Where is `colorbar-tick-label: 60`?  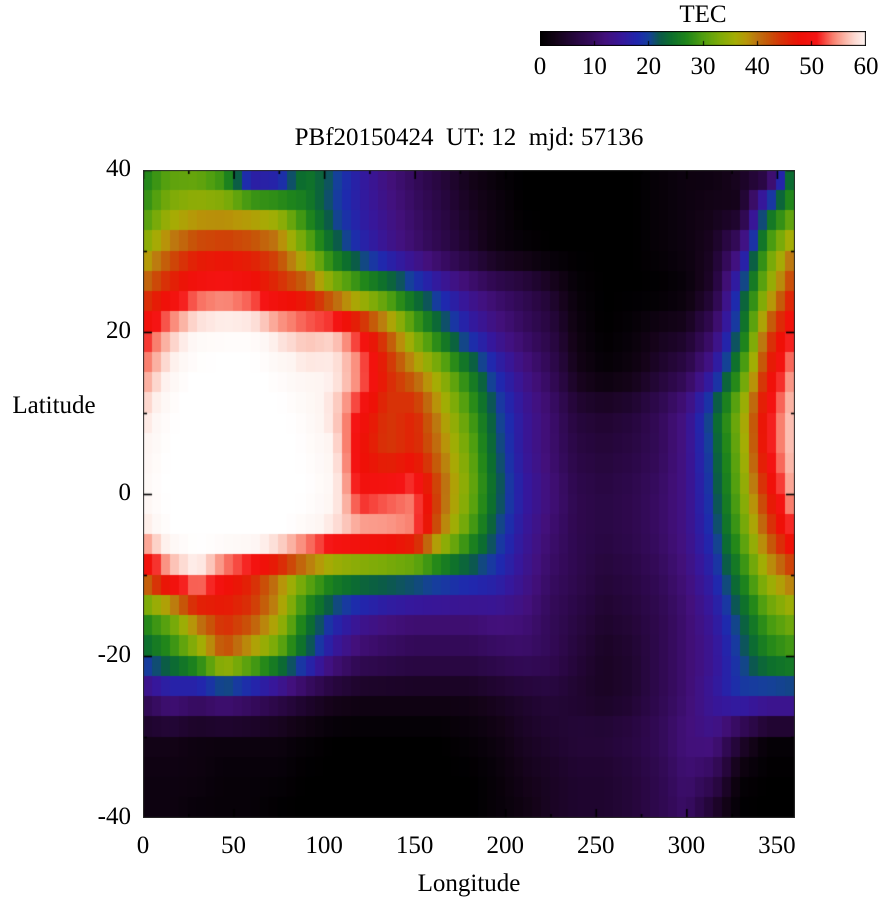
colorbar-tick-label: 60 is located at coordinates (865, 66).